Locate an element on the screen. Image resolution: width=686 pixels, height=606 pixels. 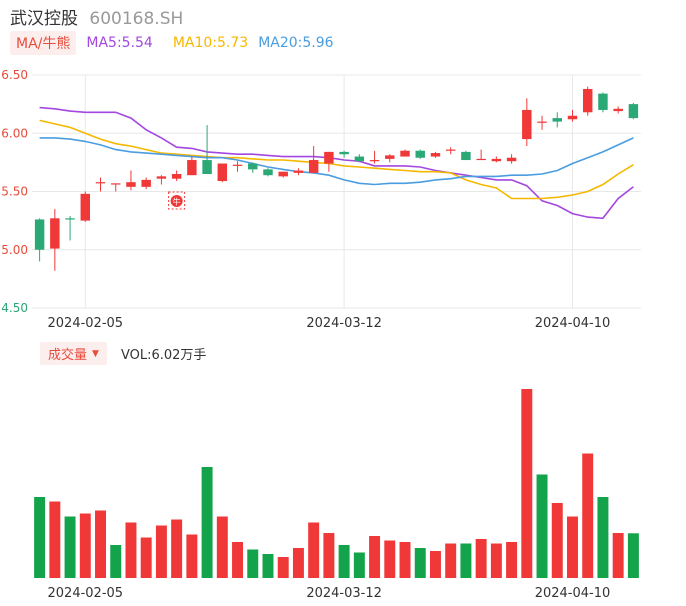
bull-marker-icon is located at coordinates (176, 201).